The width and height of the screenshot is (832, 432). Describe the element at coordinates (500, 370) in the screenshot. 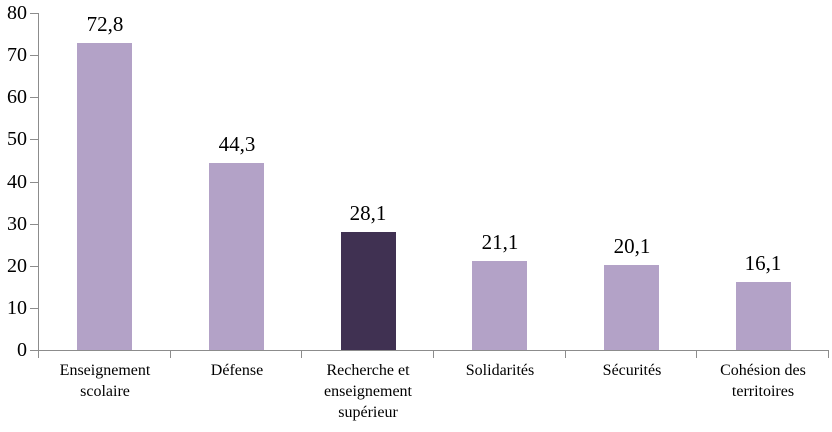

I see `x-category-label: Solidarités` at that location.